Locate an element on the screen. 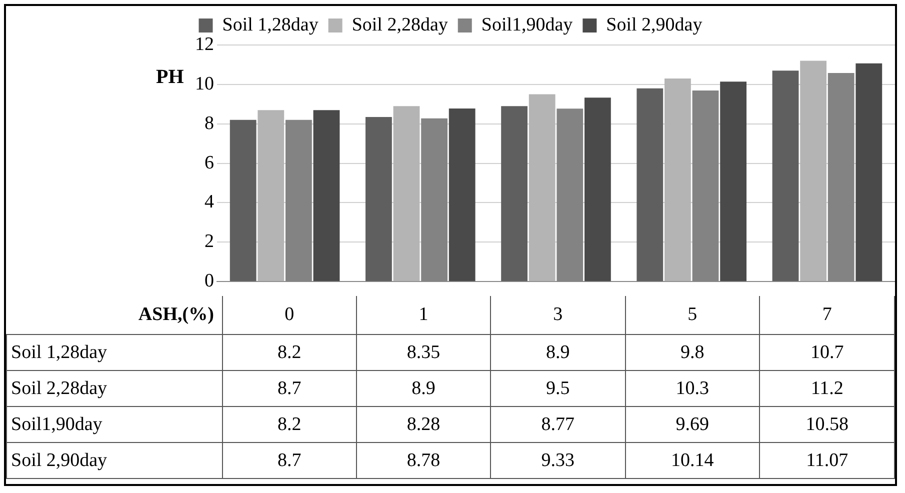  legend-label: Soil 2,90day is located at coordinates (654, 25).